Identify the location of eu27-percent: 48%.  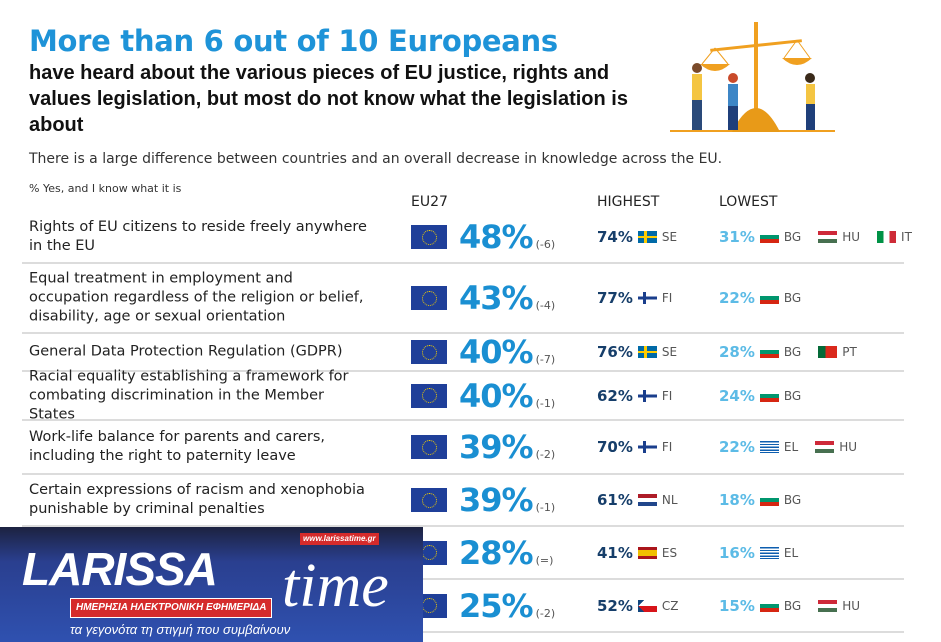
(496, 237).